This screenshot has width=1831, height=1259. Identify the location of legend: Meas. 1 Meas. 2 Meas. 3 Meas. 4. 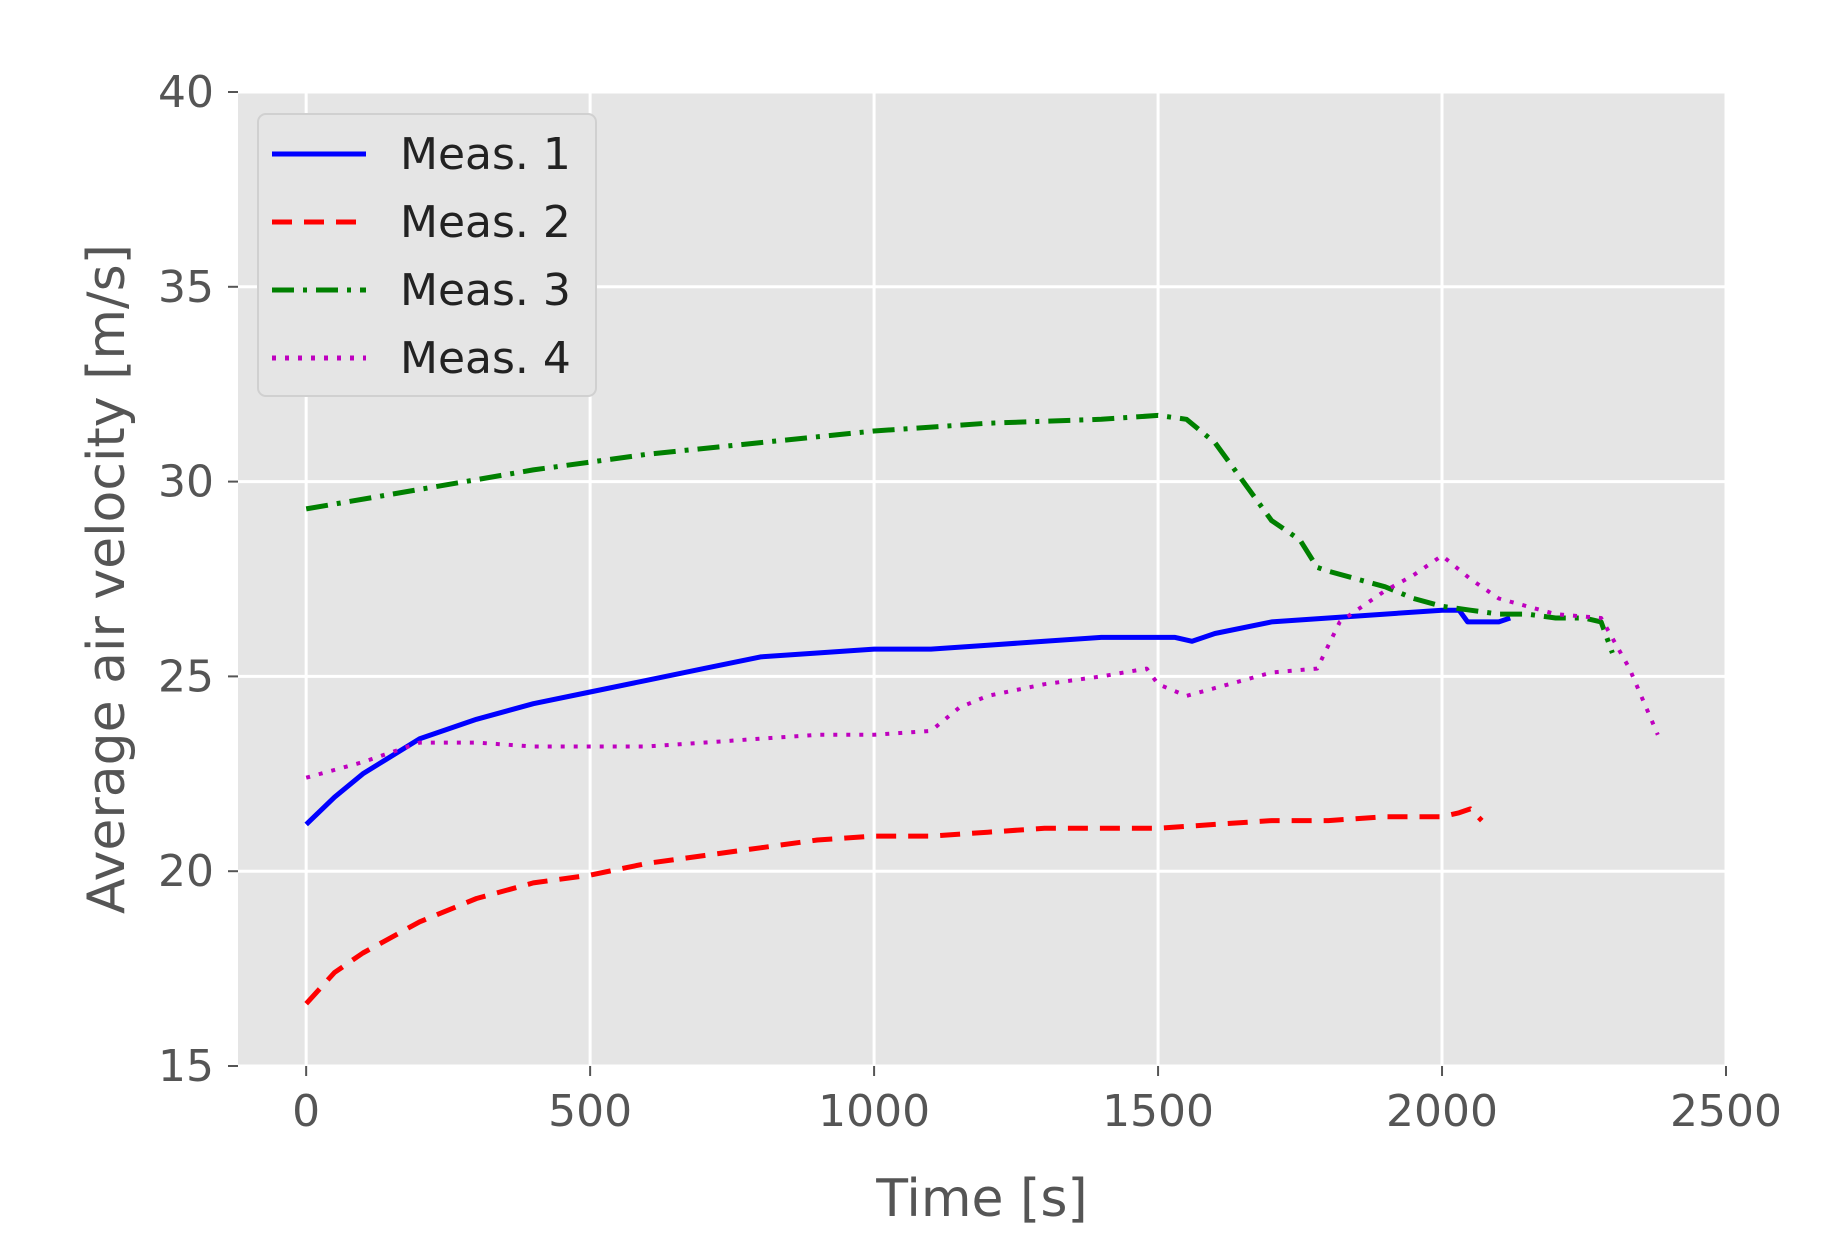
(427, 255).